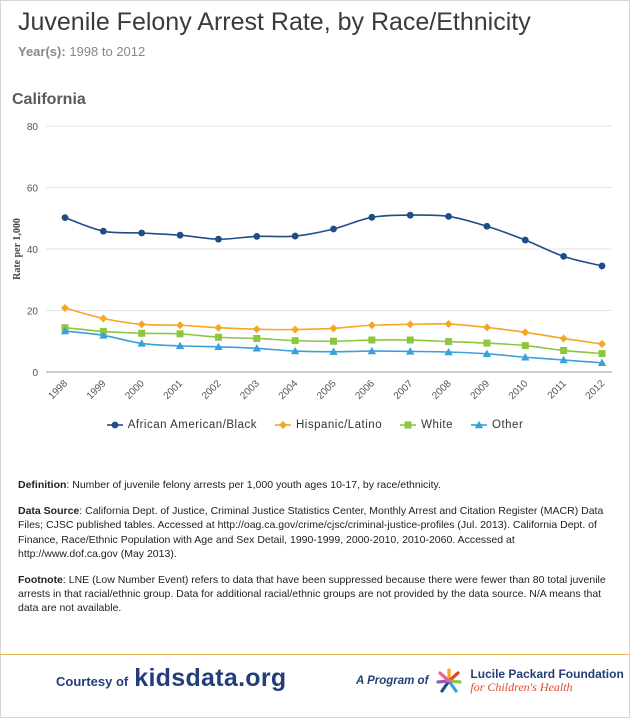  I want to click on x-tick-label: 1999, so click(97, 390).